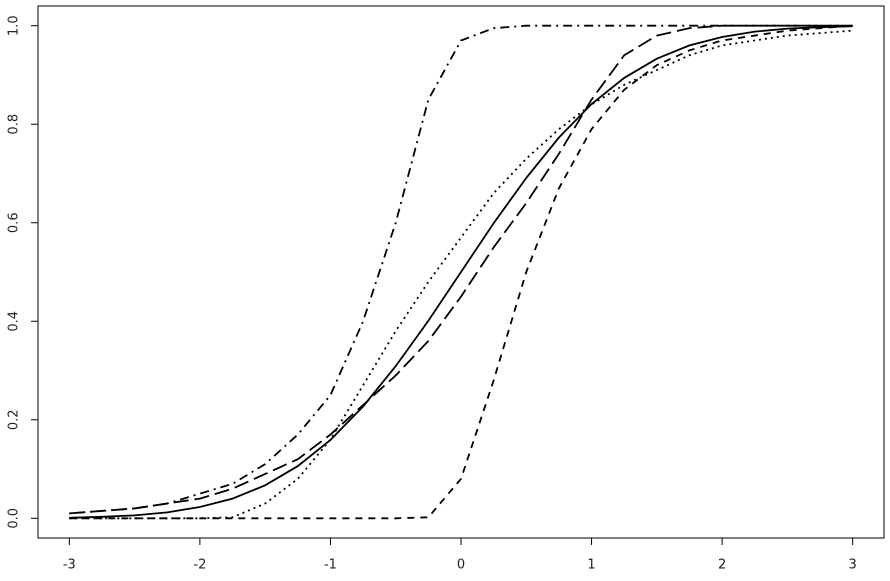  I want to click on y-tick-label: 0.4, so click(14, 321).